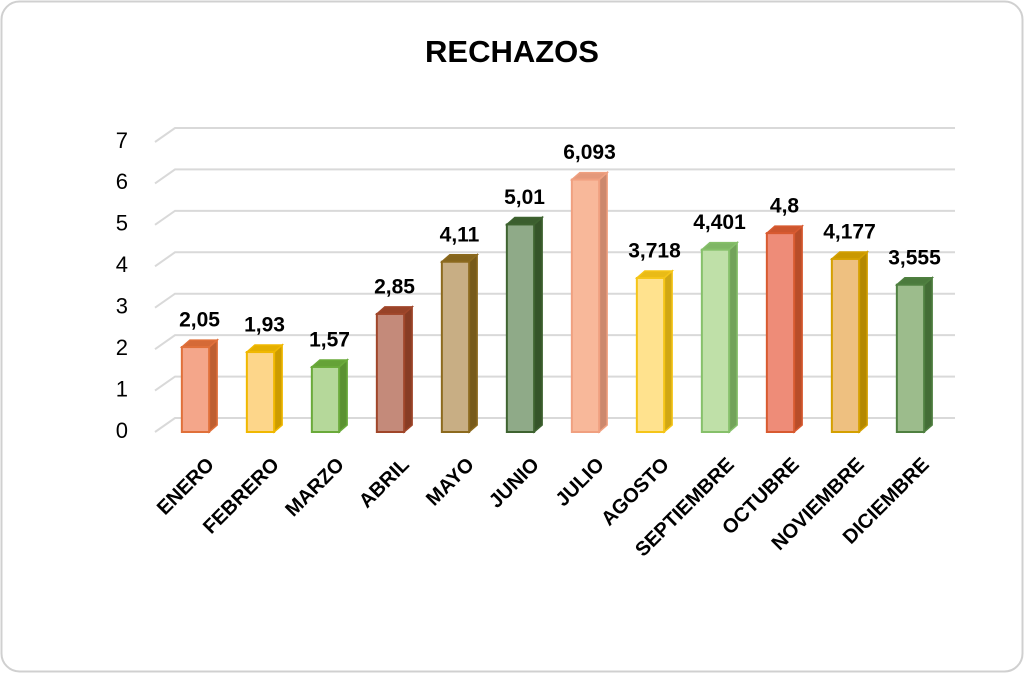 The width and height of the screenshot is (1024, 673). What do you see at coordinates (512, 51) in the screenshot?
I see `chart-title: RECHAZOS` at bounding box center [512, 51].